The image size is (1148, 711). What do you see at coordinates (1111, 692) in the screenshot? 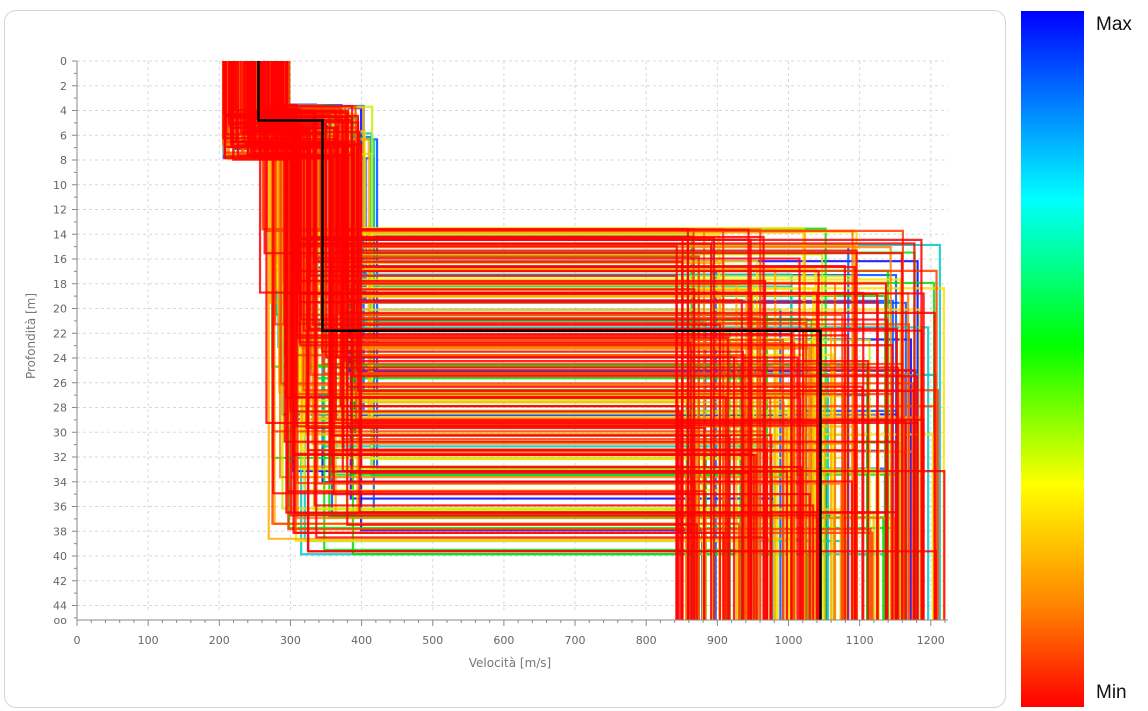
I see `colorbar-min-label: Min` at bounding box center [1111, 692].